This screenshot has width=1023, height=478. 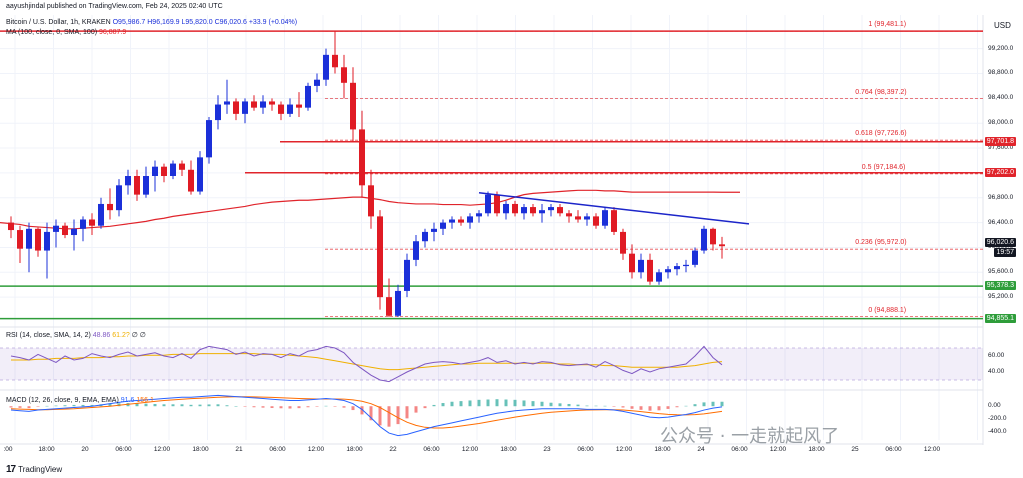 I want to click on ma-legend: MA (100, close, 0, SMA, 100) 96,887.9, so click(x=66, y=32).